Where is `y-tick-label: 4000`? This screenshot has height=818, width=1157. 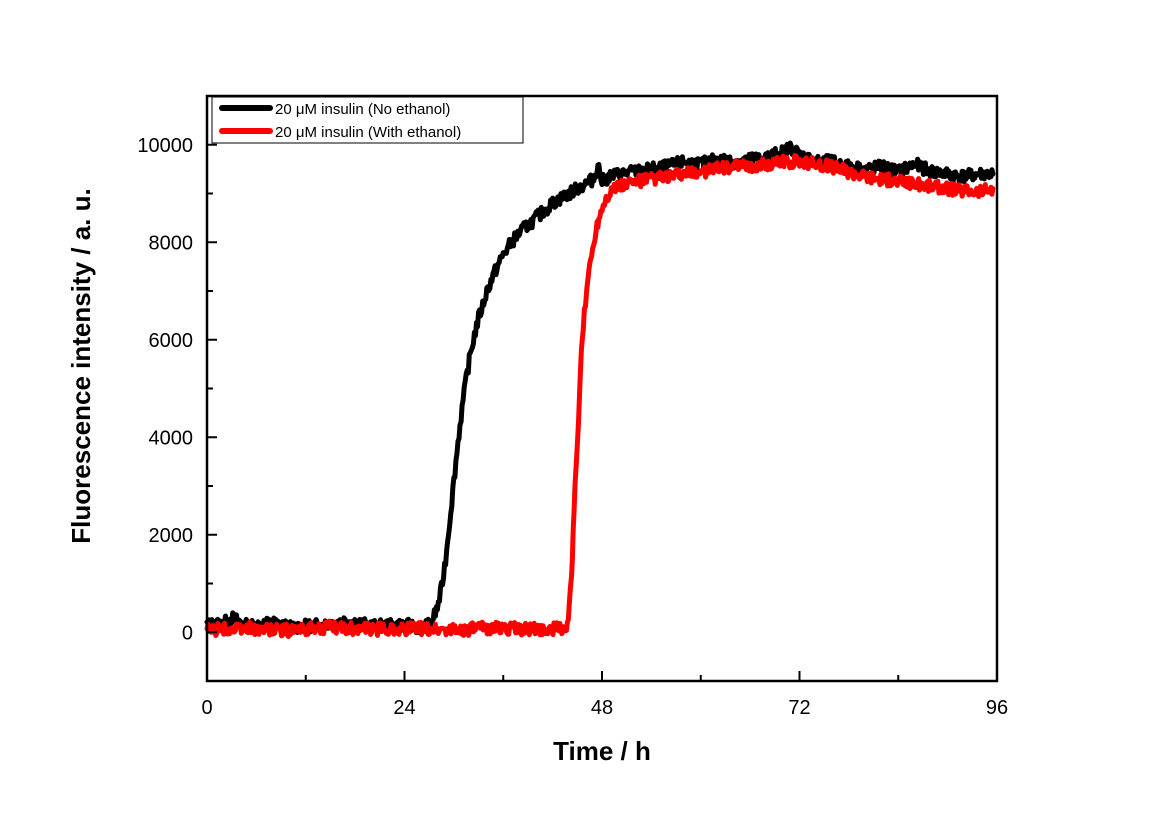
y-tick-label: 4000 is located at coordinates (171, 438).